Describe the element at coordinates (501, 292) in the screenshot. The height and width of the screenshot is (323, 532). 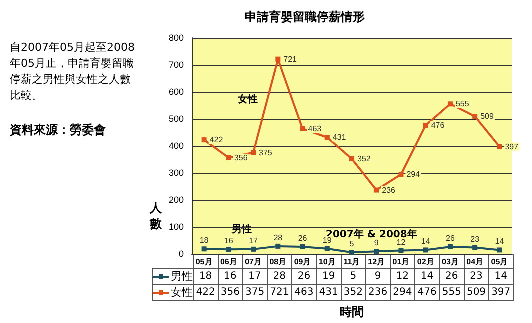
I see `data-label: 397` at that location.